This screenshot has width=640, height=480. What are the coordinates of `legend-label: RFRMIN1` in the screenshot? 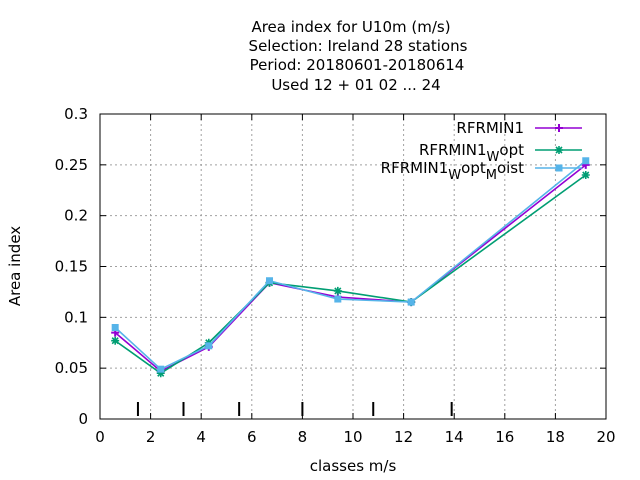 It's located at (490, 128).